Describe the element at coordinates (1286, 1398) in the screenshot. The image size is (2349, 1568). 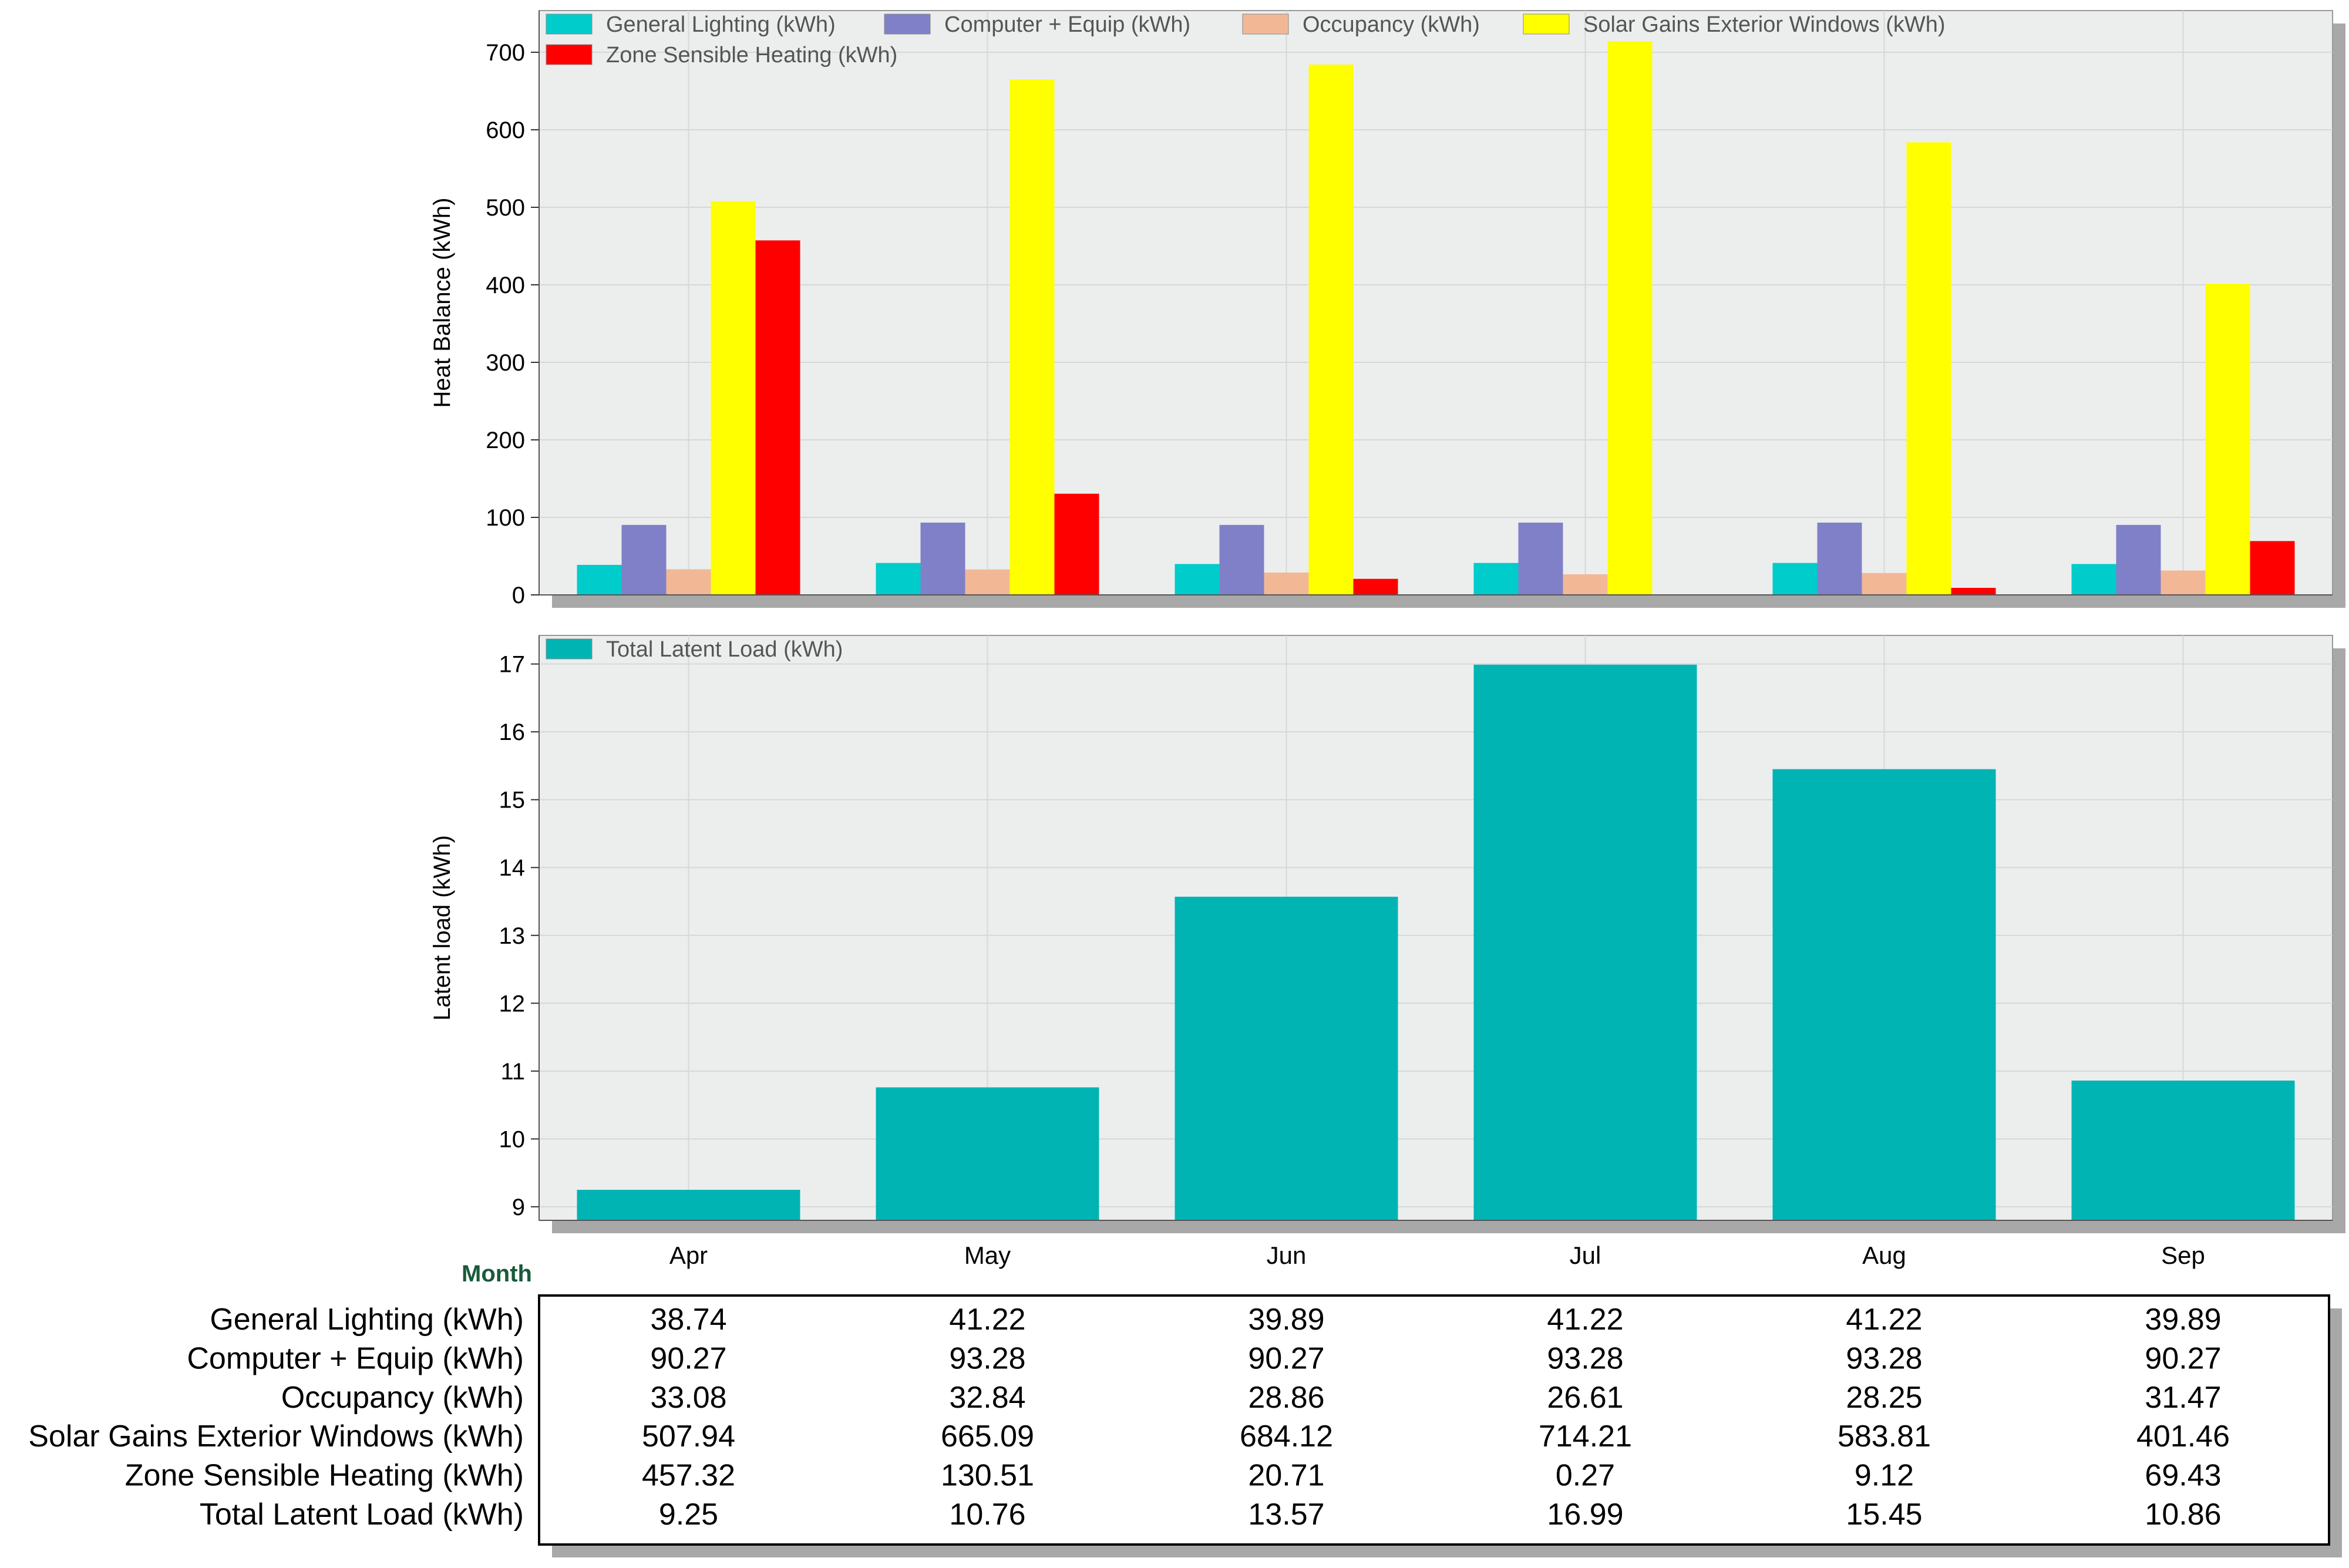
I see `table-cell: 28.86` at that location.